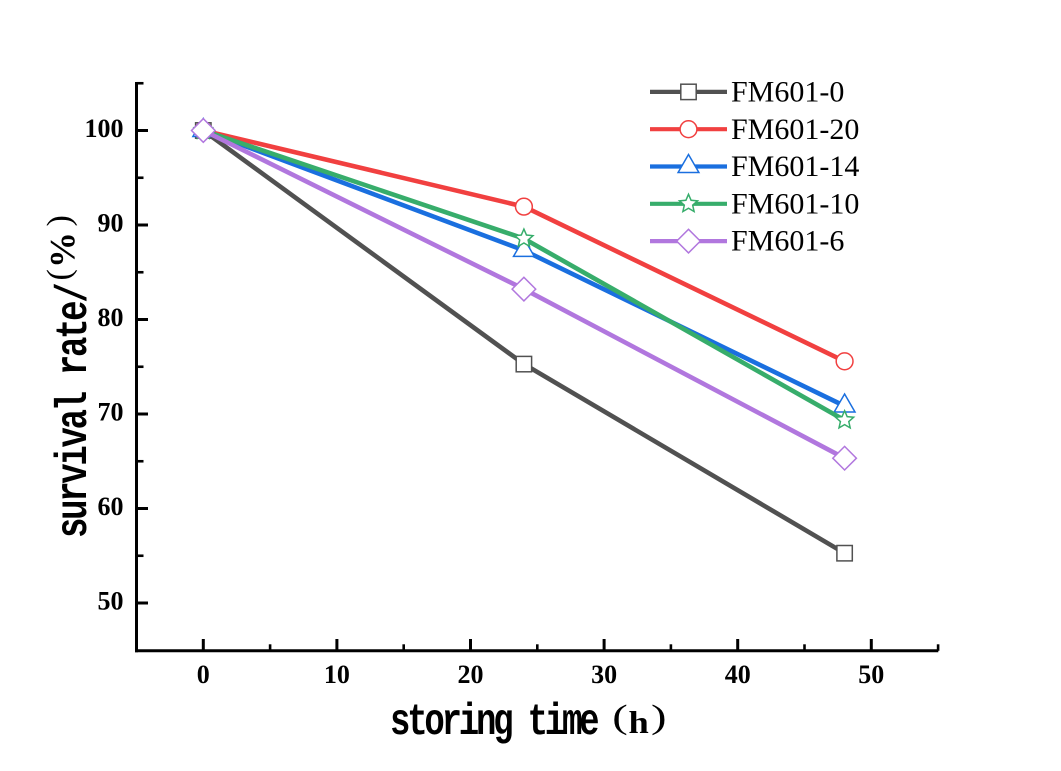 The height and width of the screenshot is (771, 1061). What do you see at coordinates (795, 166) in the screenshot?
I see `svg-text: FM601-14` at bounding box center [795, 166].